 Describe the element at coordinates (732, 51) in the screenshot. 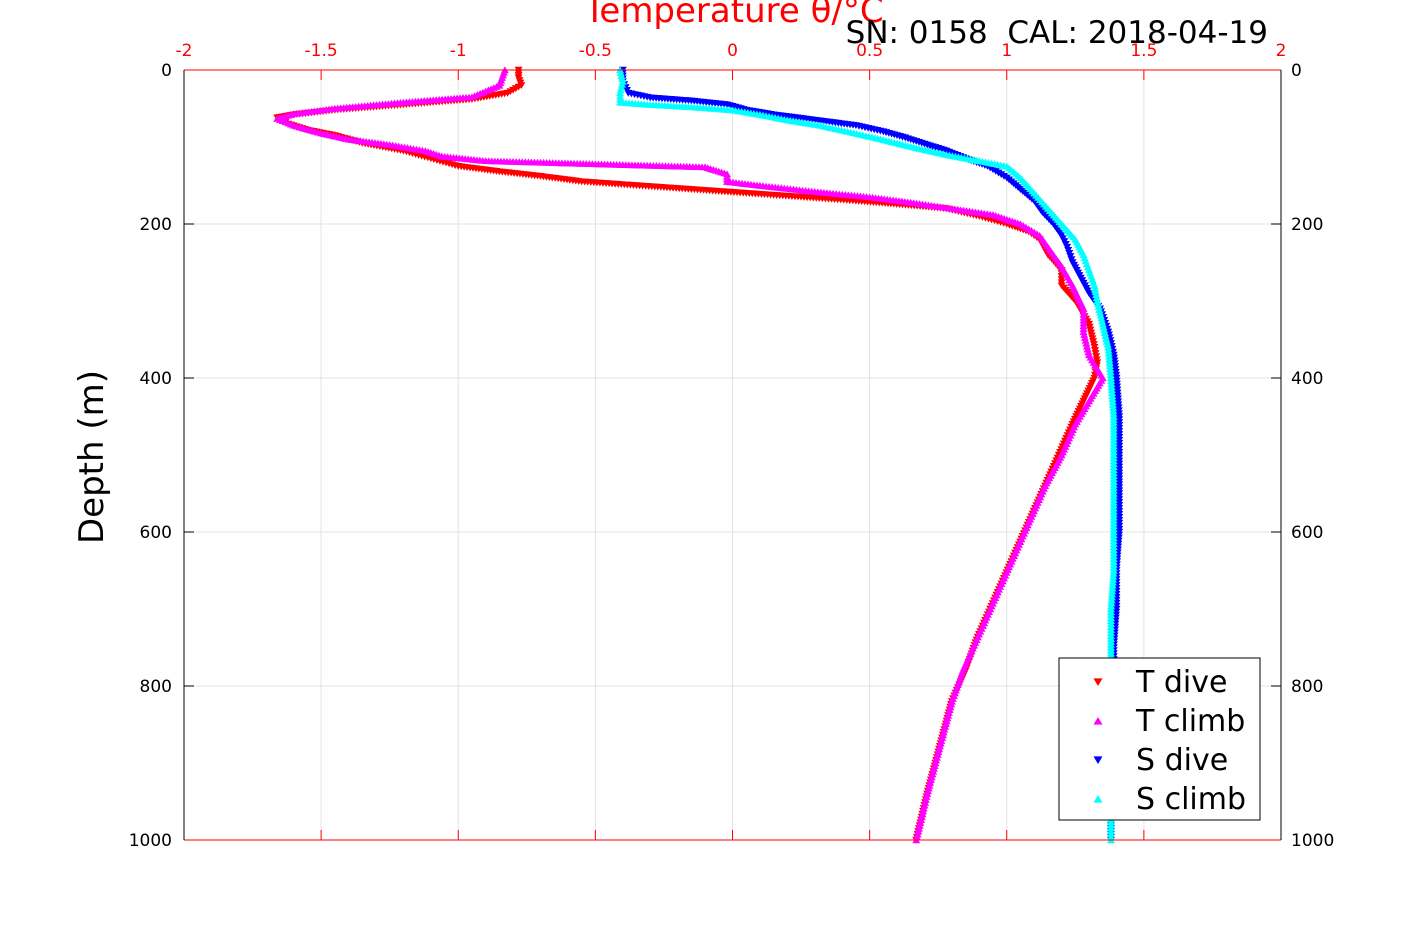

I see `x-tick-label: 0` at that location.